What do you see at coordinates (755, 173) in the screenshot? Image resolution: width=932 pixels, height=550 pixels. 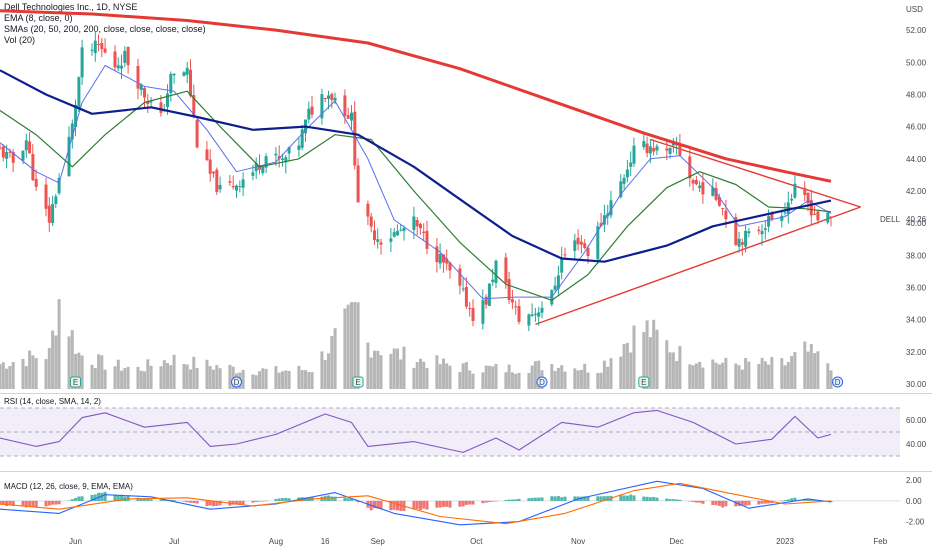 I see `resistance-line` at bounding box center [755, 173].